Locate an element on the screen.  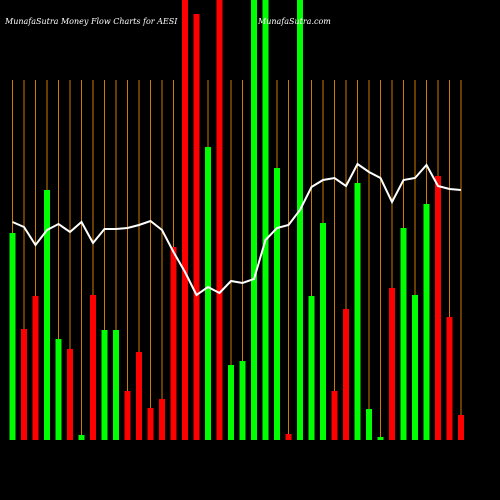
chart-title: MunafaSutra Money Flow Charts for AESI is located at coordinates (91, 21).